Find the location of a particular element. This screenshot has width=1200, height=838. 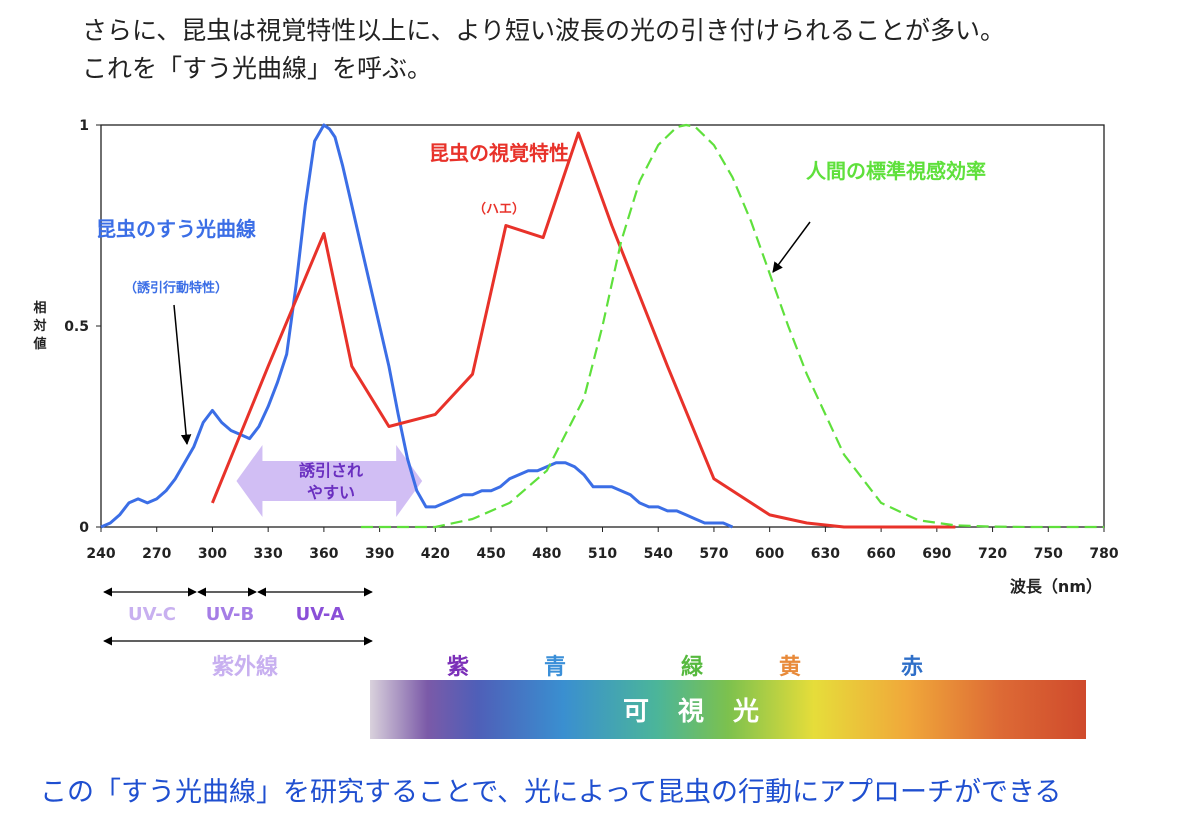

uv-b-label: UV-B is located at coordinates (230, 614).